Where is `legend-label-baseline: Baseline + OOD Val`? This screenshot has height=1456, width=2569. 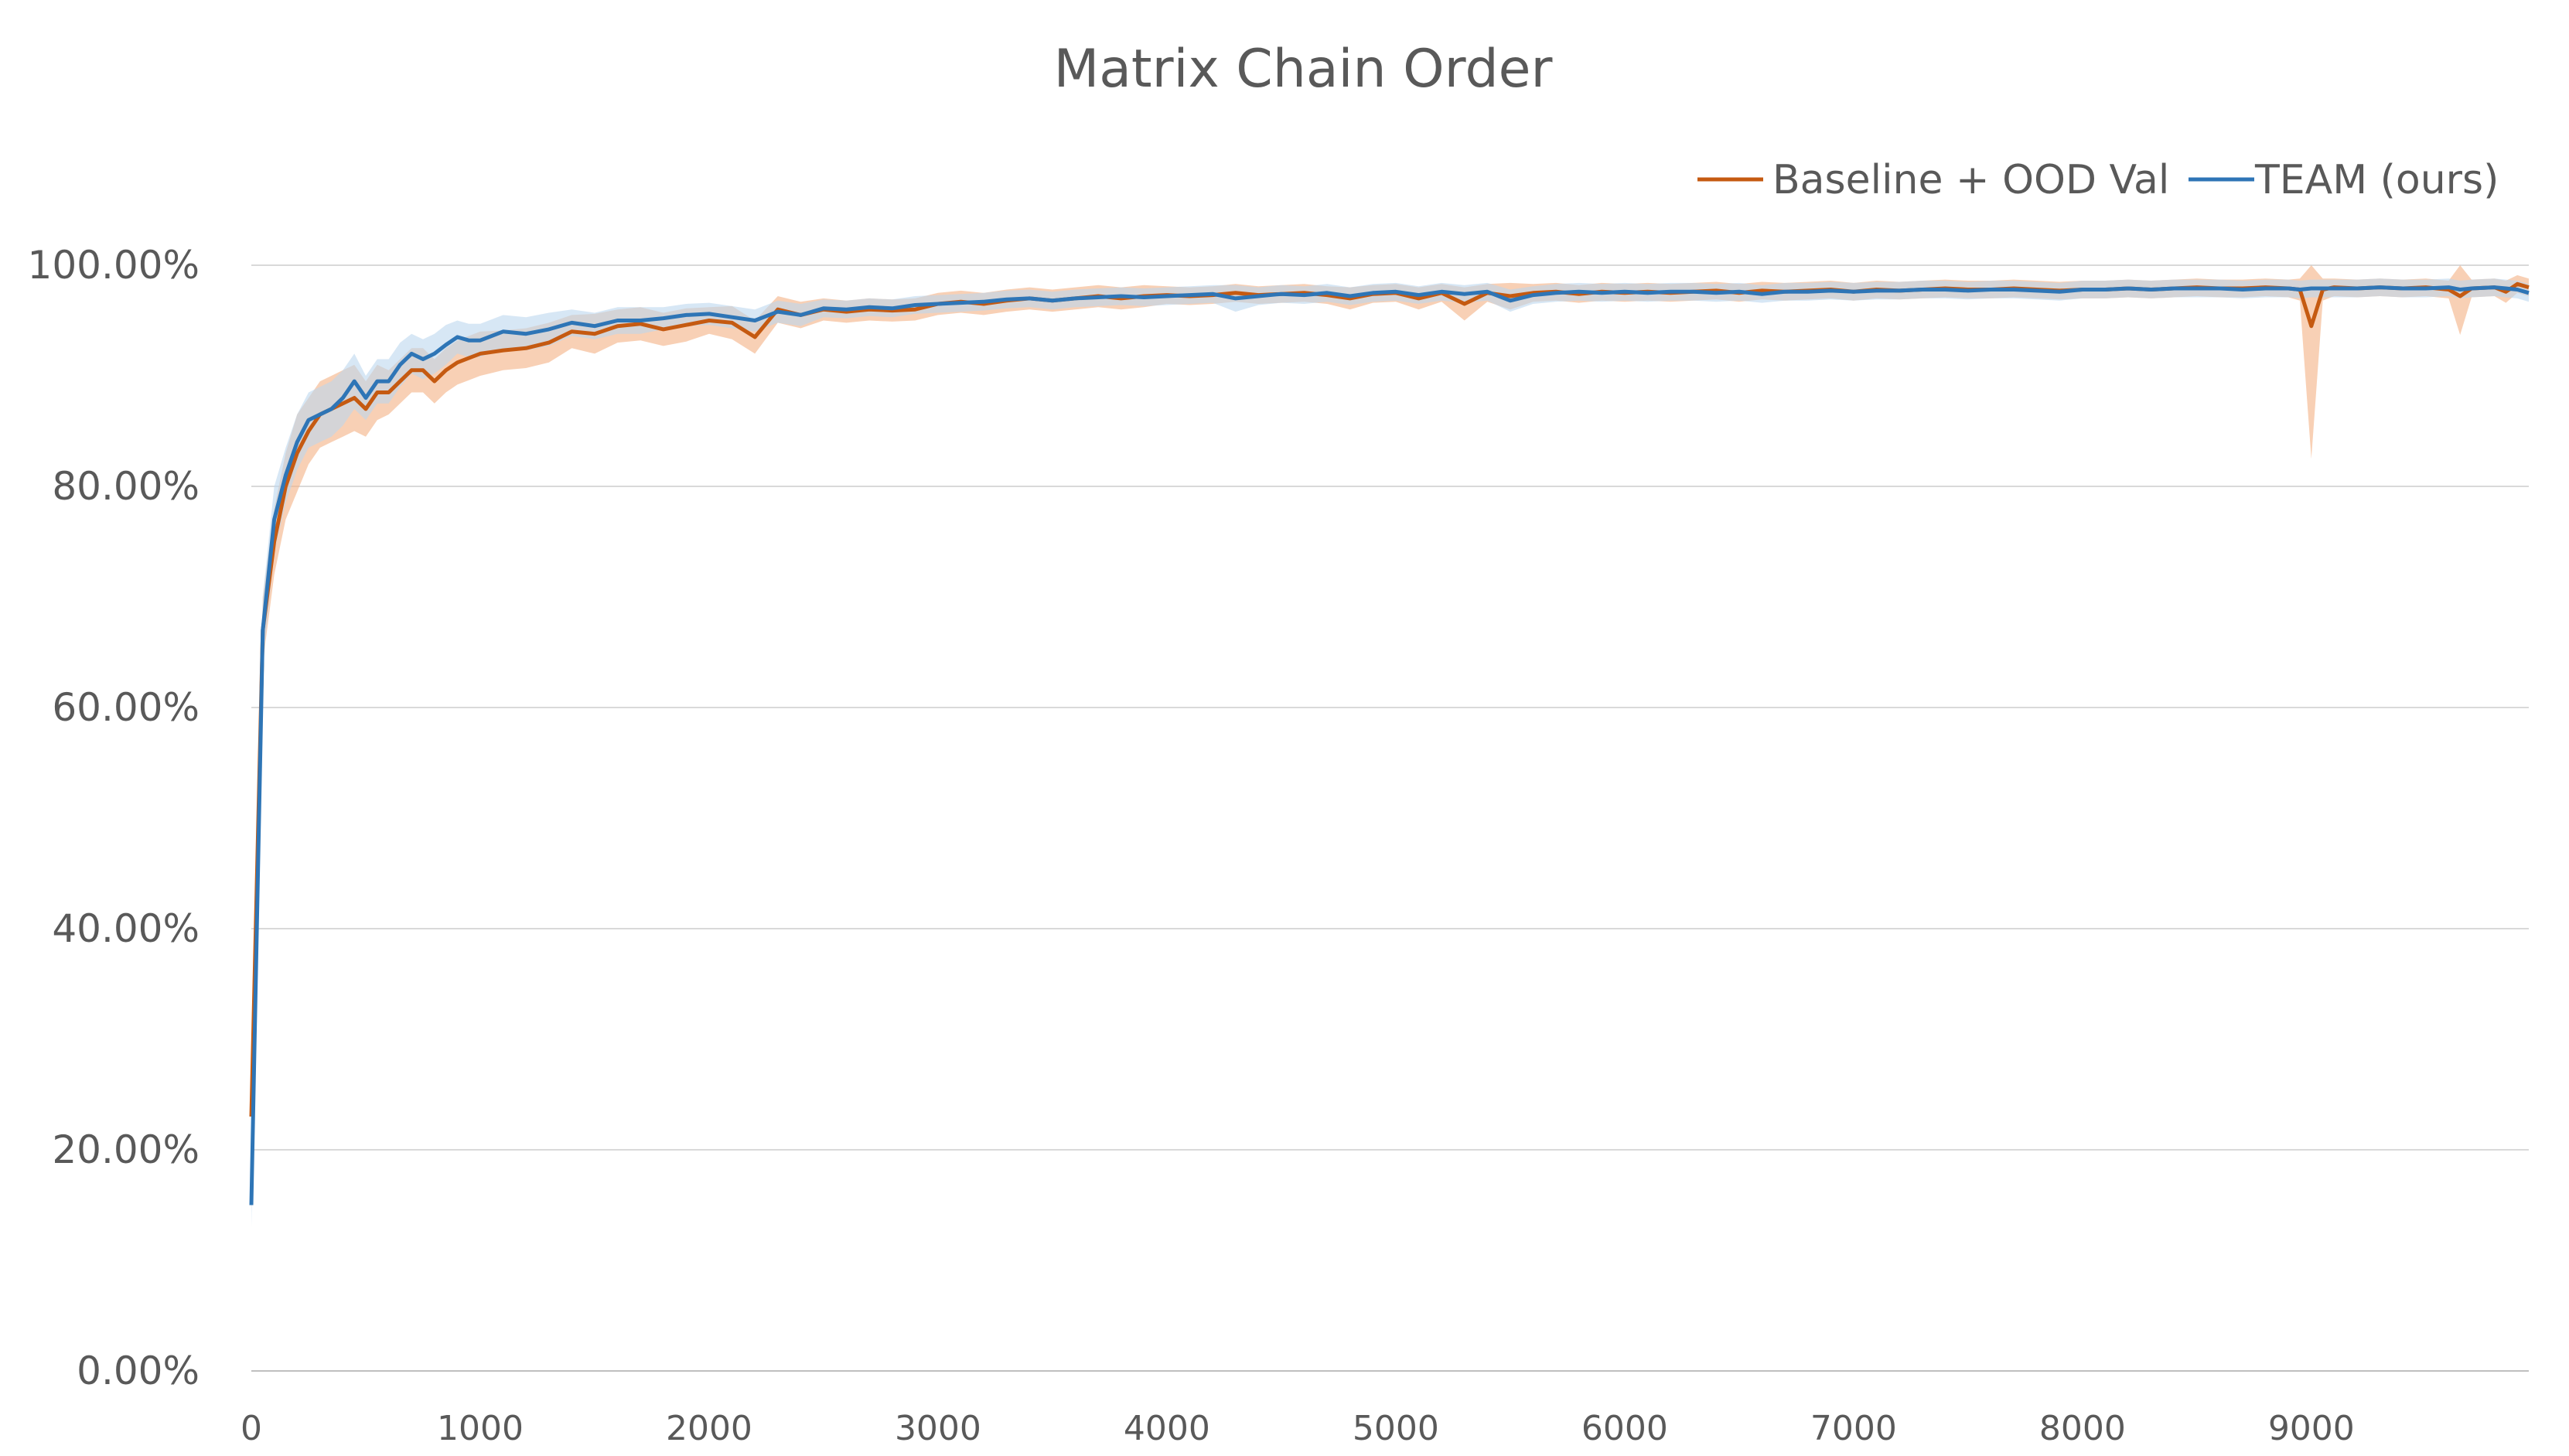
legend-label-baseline: Baseline + OOD Val is located at coordinates (1971, 180).